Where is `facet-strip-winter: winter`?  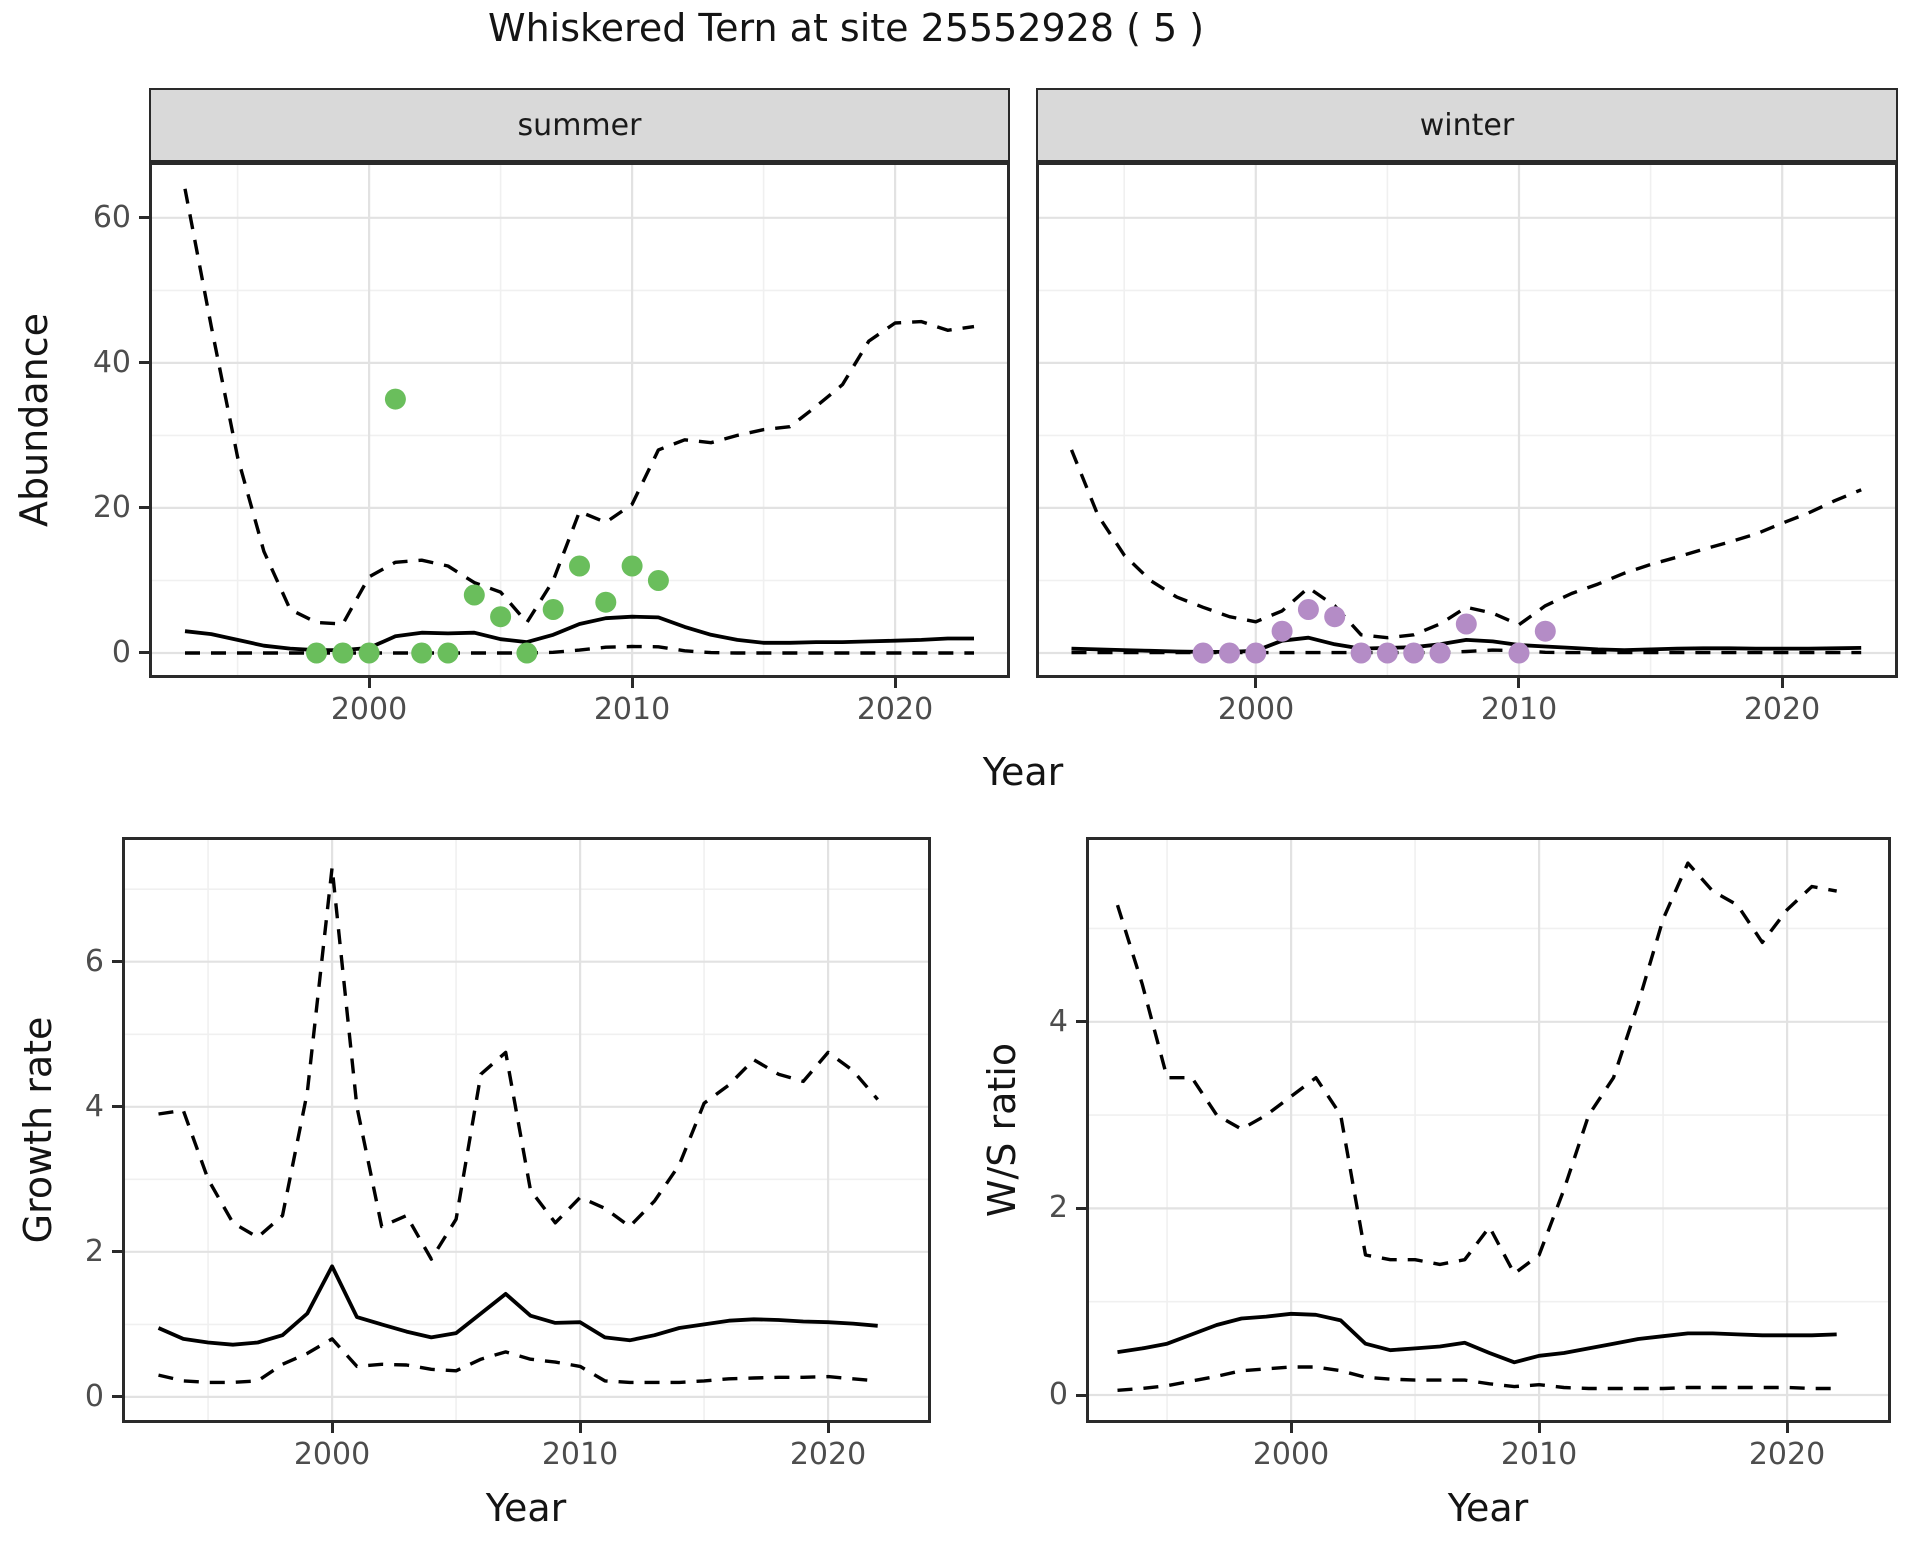 facet-strip-winter: winter is located at coordinates (1467, 125).